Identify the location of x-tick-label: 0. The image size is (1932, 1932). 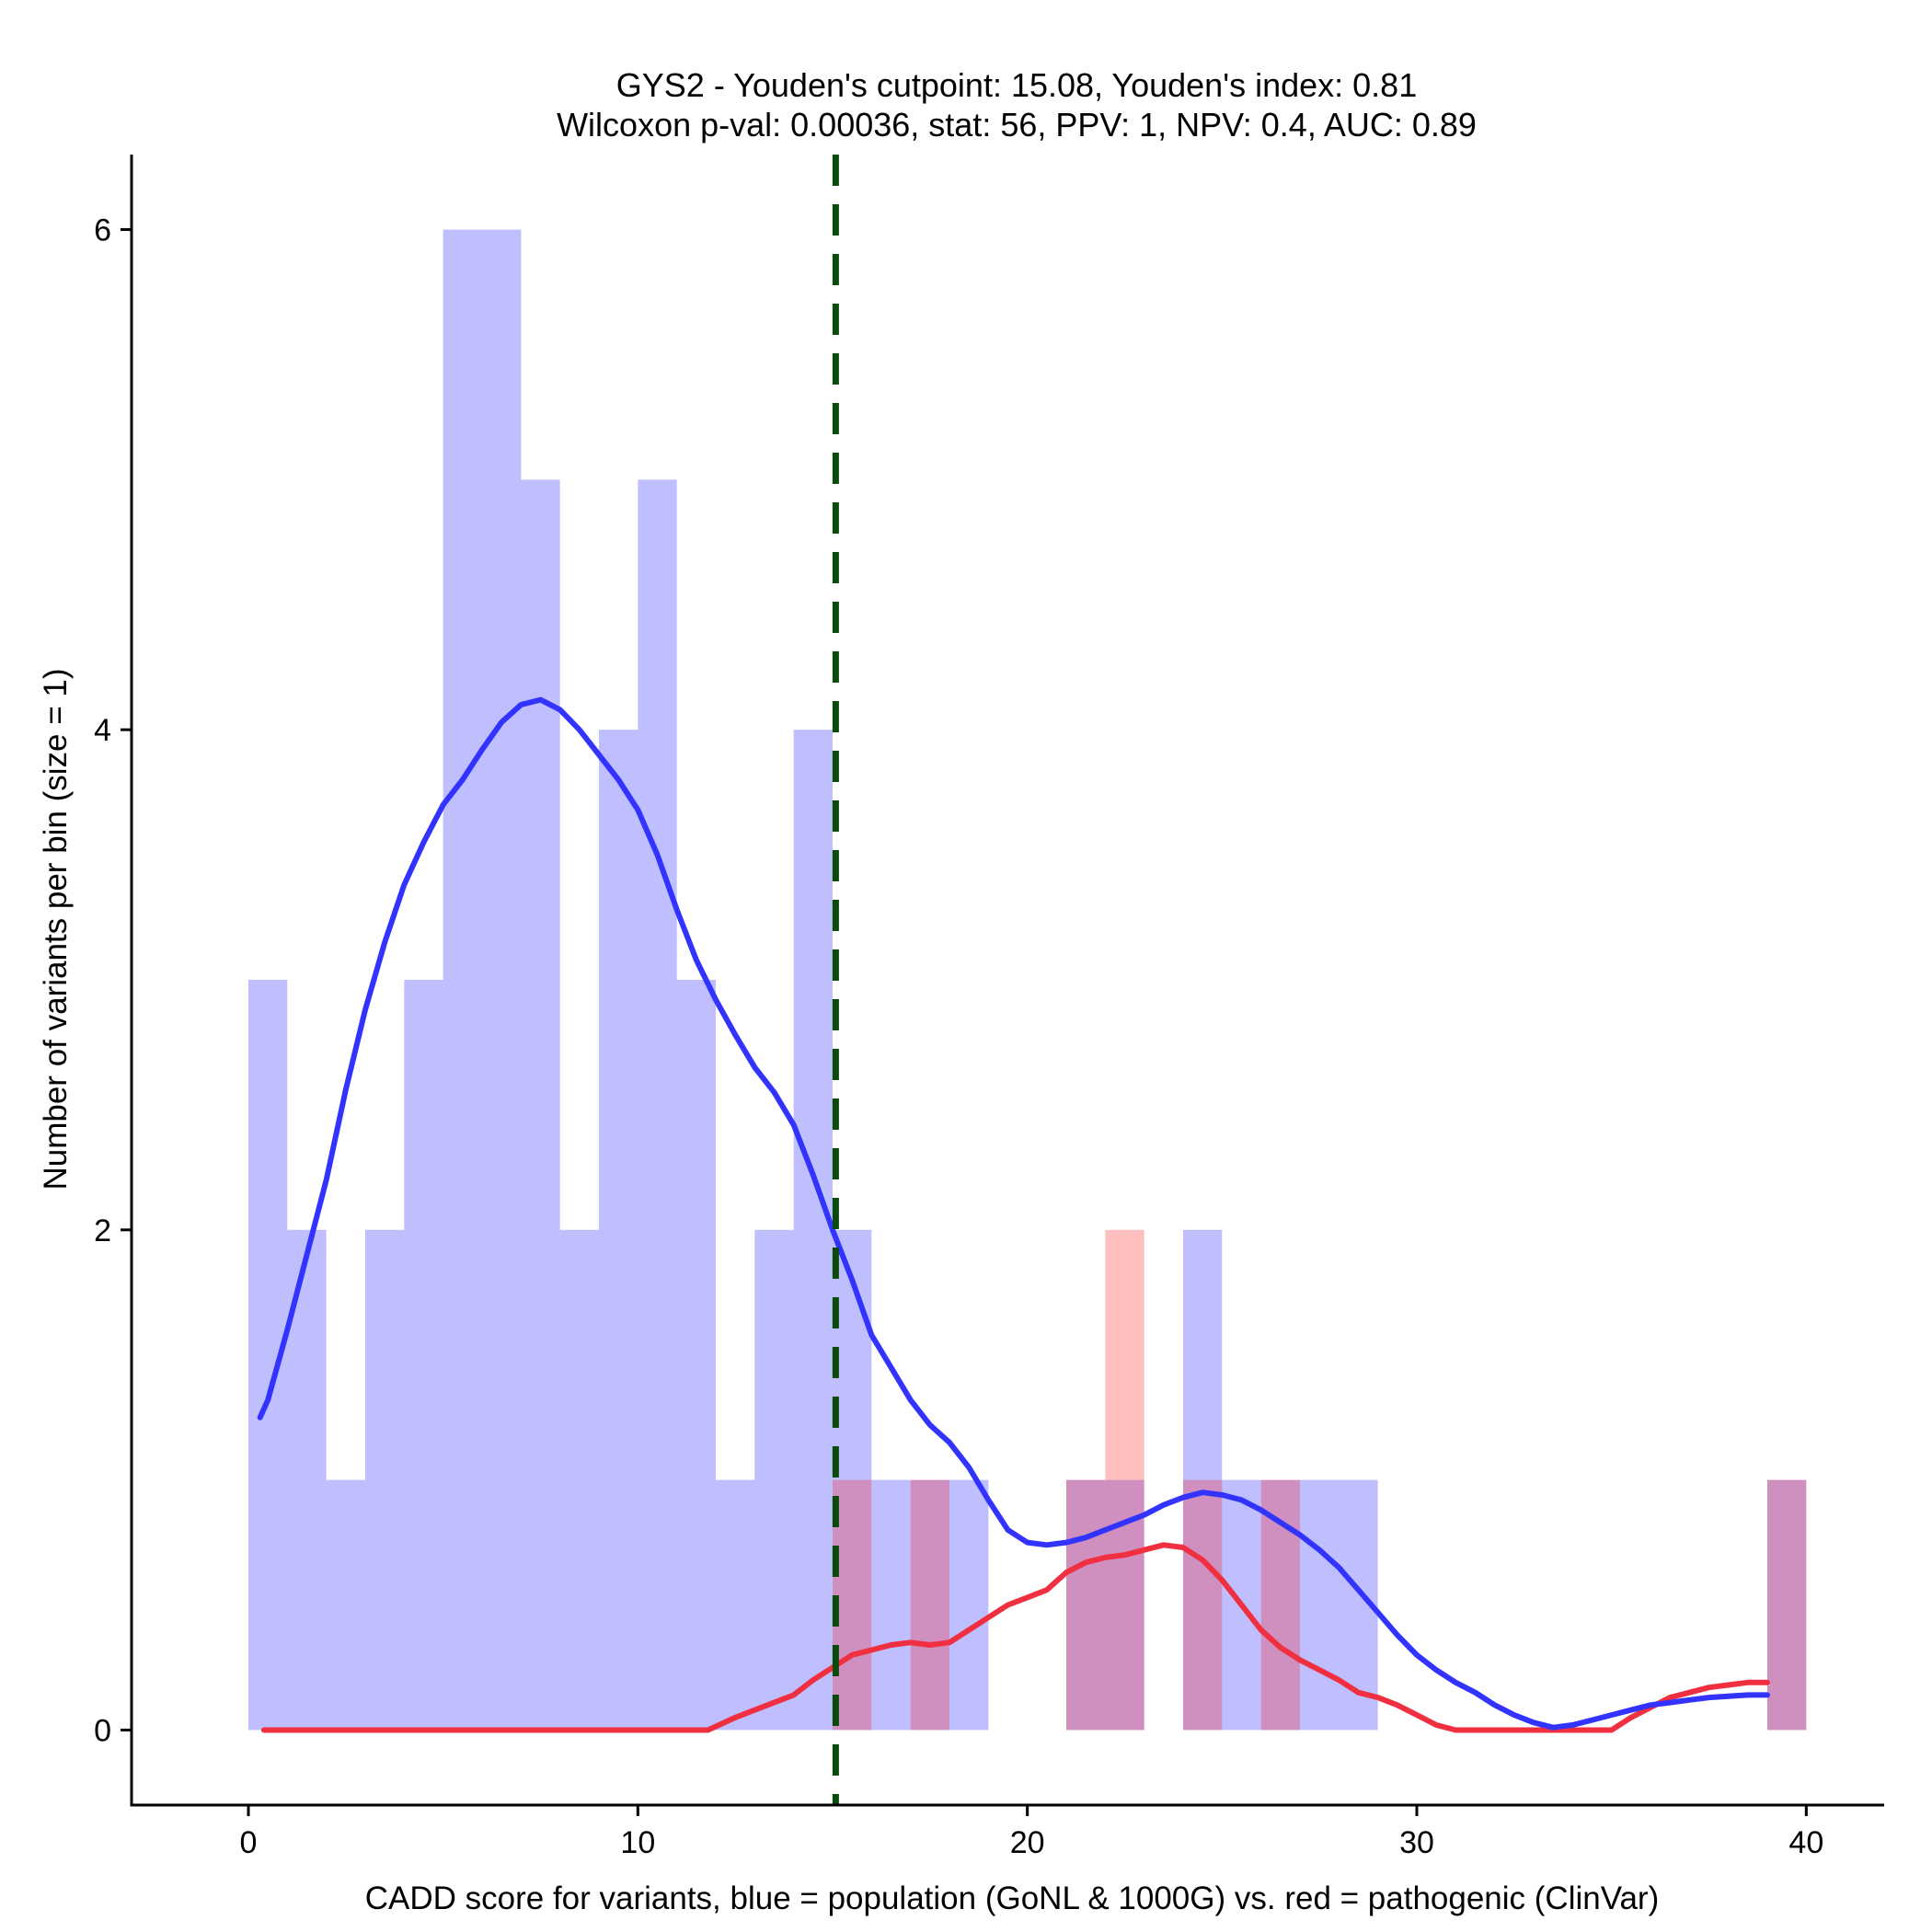
(249, 1842).